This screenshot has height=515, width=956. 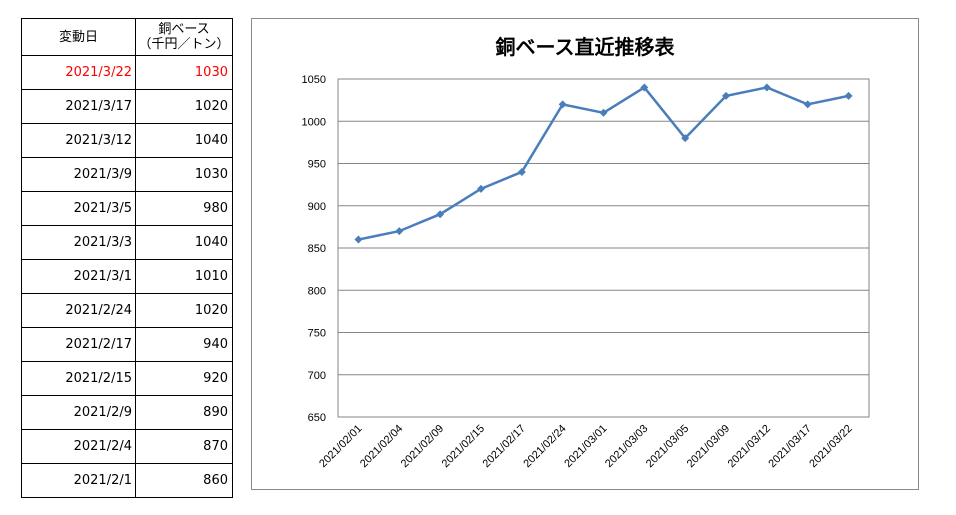 What do you see at coordinates (78, 72) in the screenshot?
I see `row-date: 2021/3/22` at bounding box center [78, 72].